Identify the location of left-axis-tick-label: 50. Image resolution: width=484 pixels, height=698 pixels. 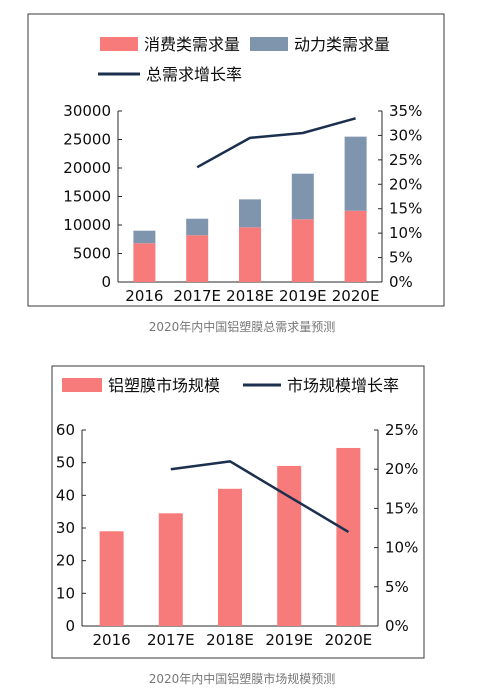
(65, 463).